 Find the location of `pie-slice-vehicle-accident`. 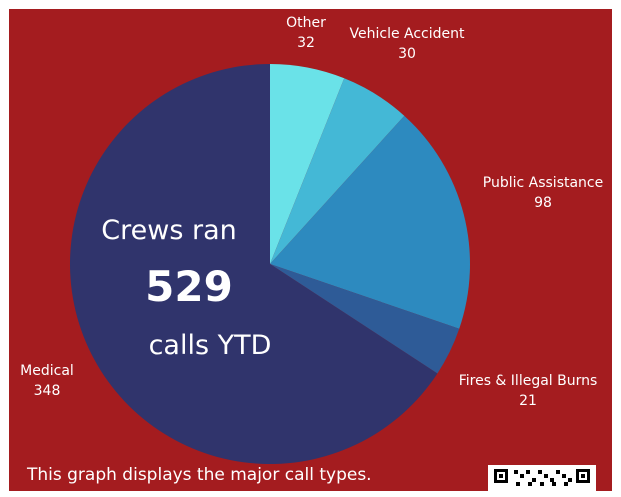

pie-slice-vehicle-accident is located at coordinates (337, 171).